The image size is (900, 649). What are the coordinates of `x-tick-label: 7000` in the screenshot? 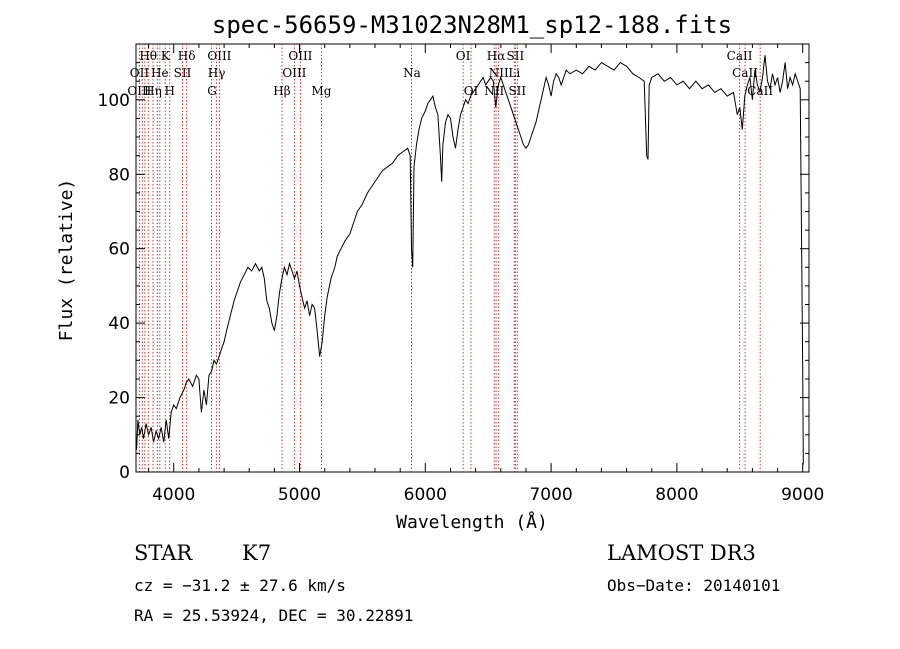 It's located at (550, 495).